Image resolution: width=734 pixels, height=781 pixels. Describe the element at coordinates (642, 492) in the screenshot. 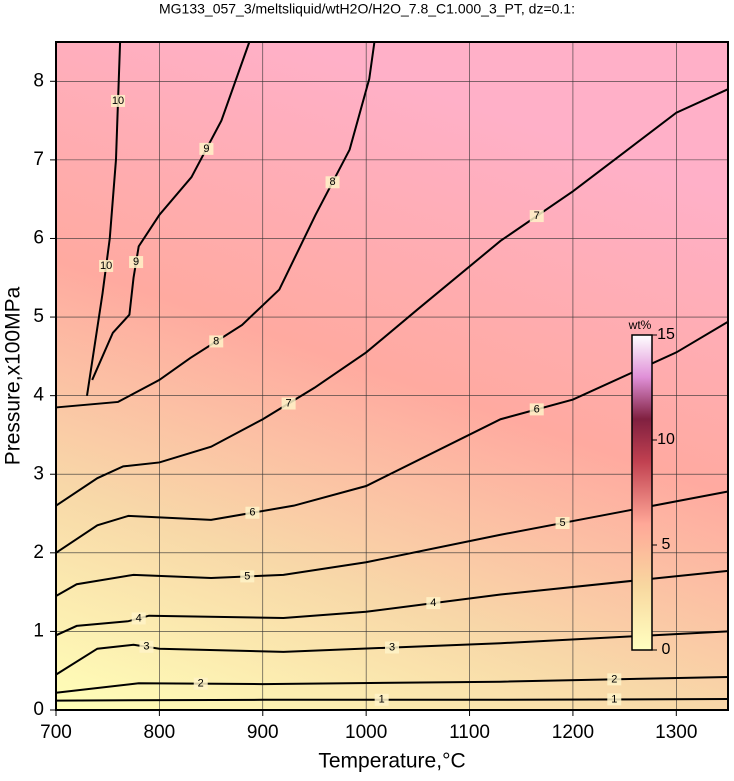

I see `colorbar` at that location.